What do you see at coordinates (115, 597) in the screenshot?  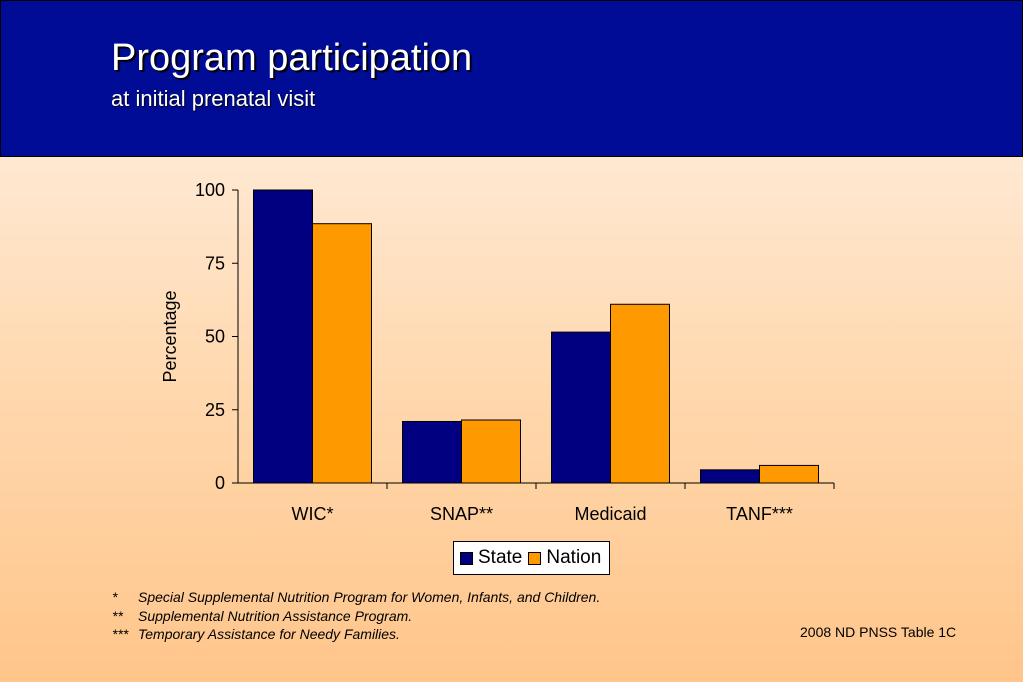 I see `footnote-mark: *` at bounding box center [115, 597].